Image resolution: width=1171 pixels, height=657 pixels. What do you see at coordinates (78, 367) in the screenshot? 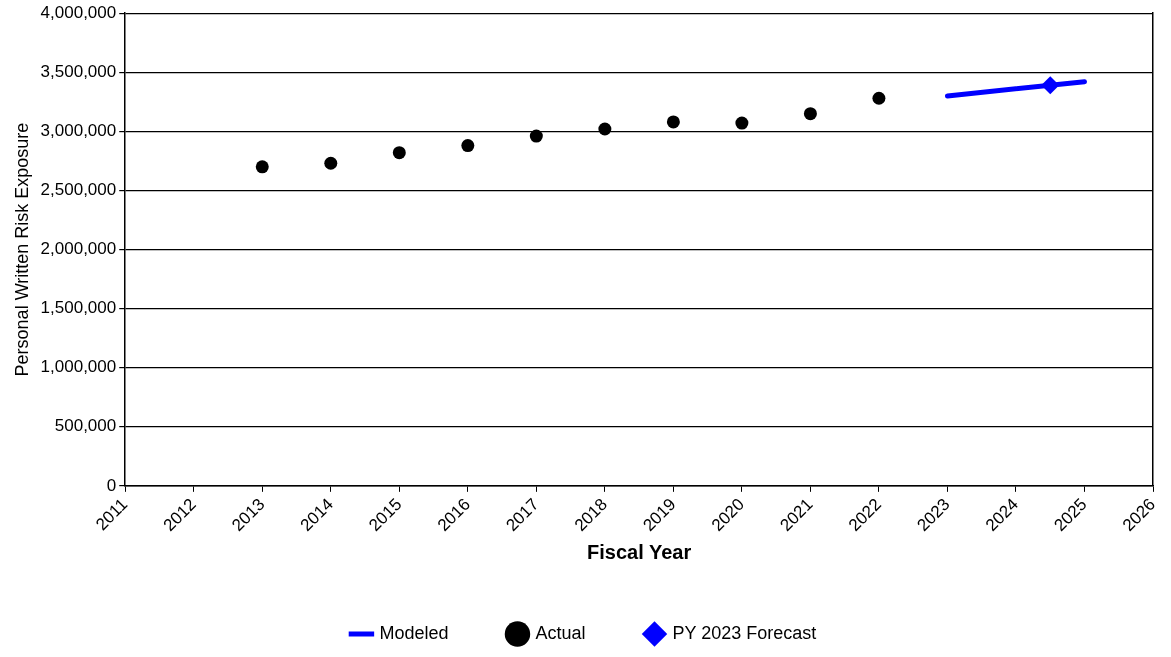
I see `y-tick-label: 1,000,000` at bounding box center [78, 367].